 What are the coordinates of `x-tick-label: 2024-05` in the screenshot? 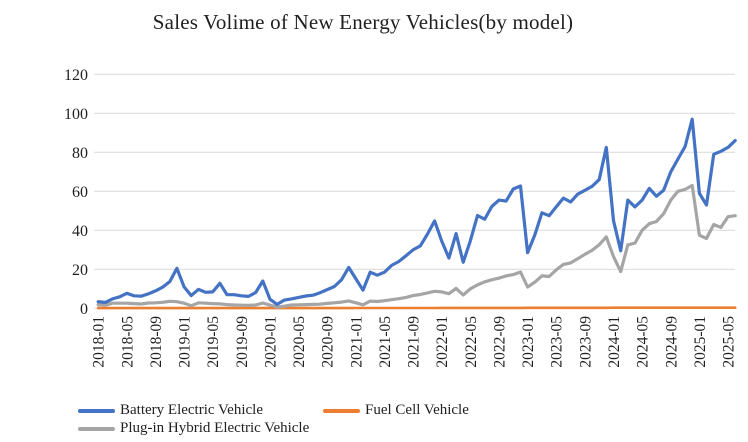 It's located at (643, 342).